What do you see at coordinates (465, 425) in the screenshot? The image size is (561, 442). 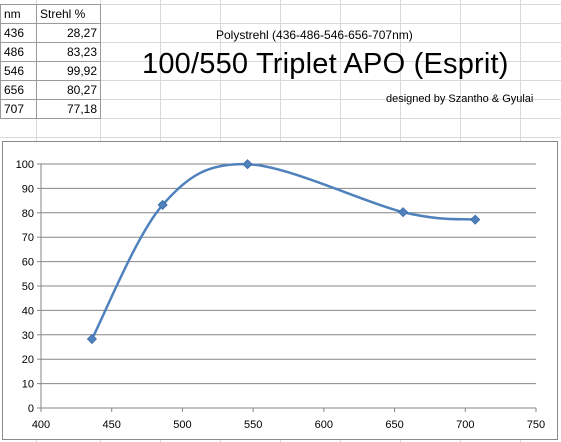 I see `x-tick-label: 700` at bounding box center [465, 425].